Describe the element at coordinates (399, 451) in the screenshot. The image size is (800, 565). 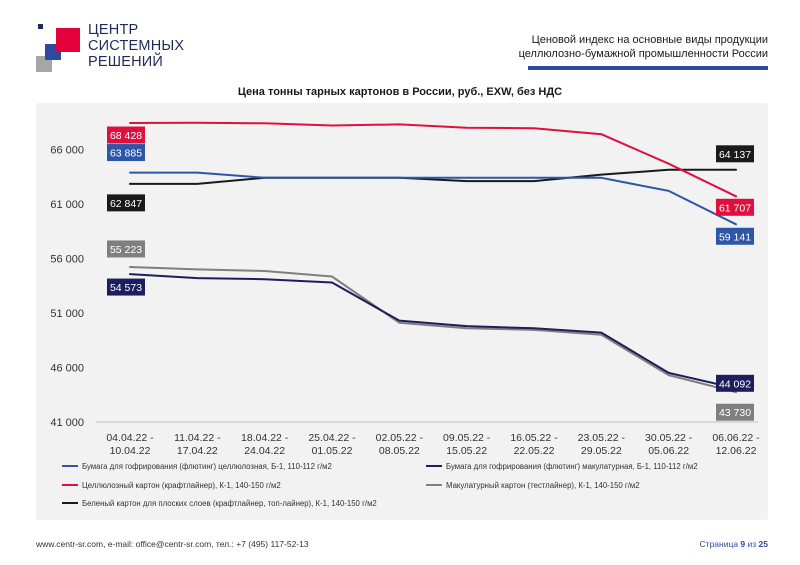
I see `x-tick-label-line: 08.05.22` at that location.